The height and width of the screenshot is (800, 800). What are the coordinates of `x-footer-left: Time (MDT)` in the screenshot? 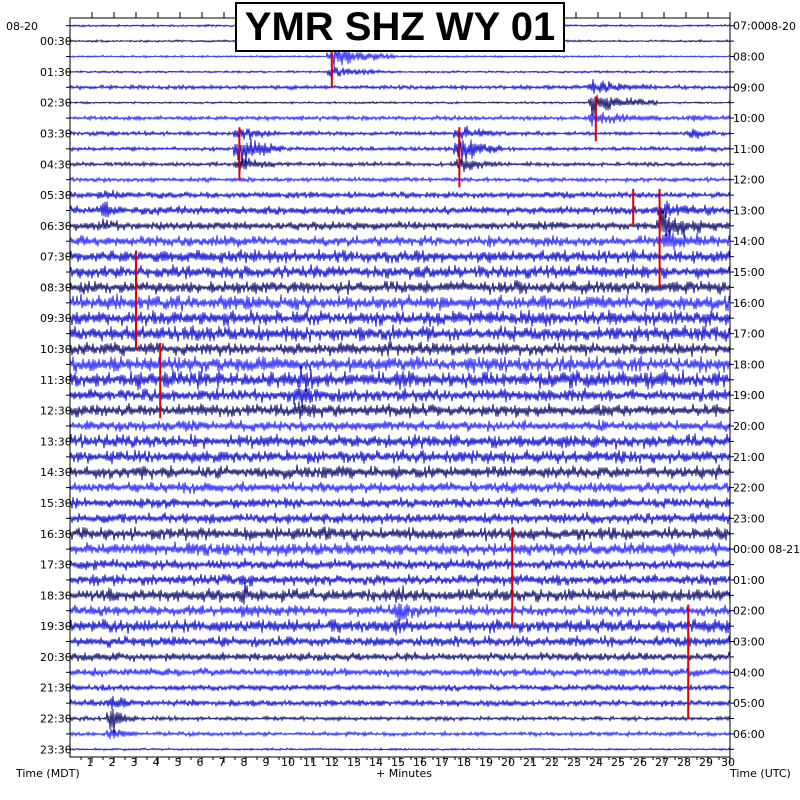 It's located at (48, 773).